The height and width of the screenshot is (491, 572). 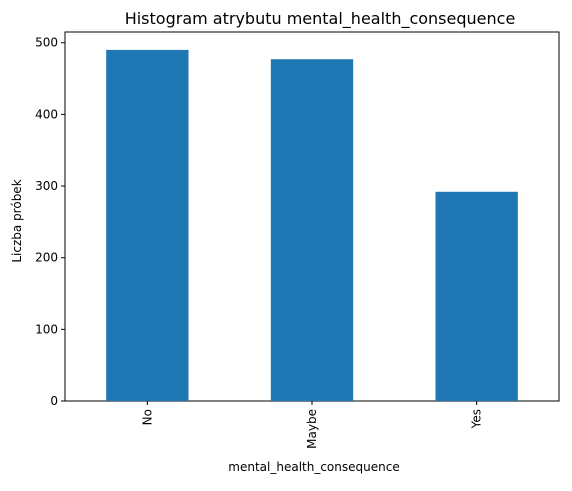 I want to click on x-axis: No Maybe Yes, so click(x=312, y=425).